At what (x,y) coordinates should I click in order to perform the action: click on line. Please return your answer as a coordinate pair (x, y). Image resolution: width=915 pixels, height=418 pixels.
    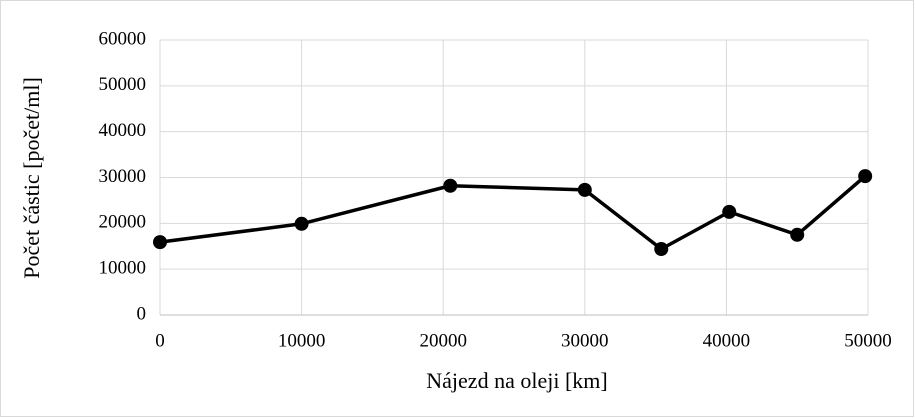
    Looking at the image, I should click on (513, 212).